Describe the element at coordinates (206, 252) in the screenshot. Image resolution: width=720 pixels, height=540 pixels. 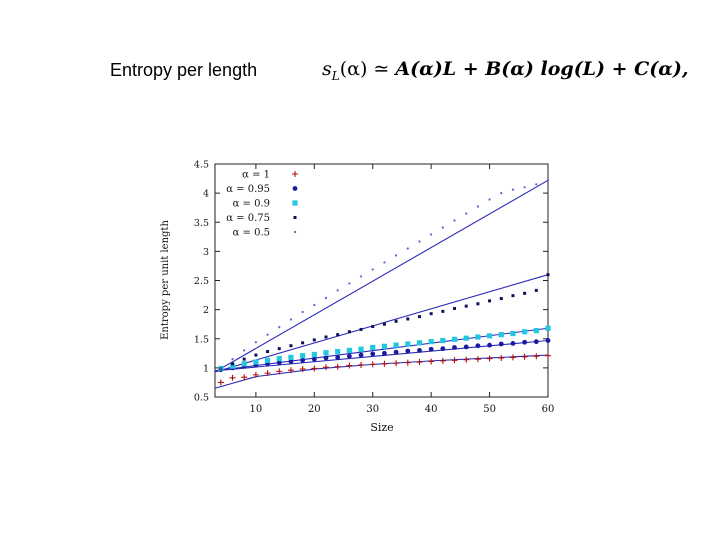
I see `y-tick-label: 3` at that location.